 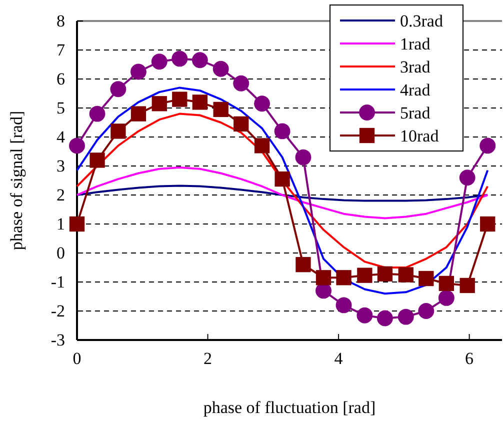 What do you see at coordinates (57, 340) in the screenshot?
I see `y-tick-label: -3` at bounding box center [57, 340].